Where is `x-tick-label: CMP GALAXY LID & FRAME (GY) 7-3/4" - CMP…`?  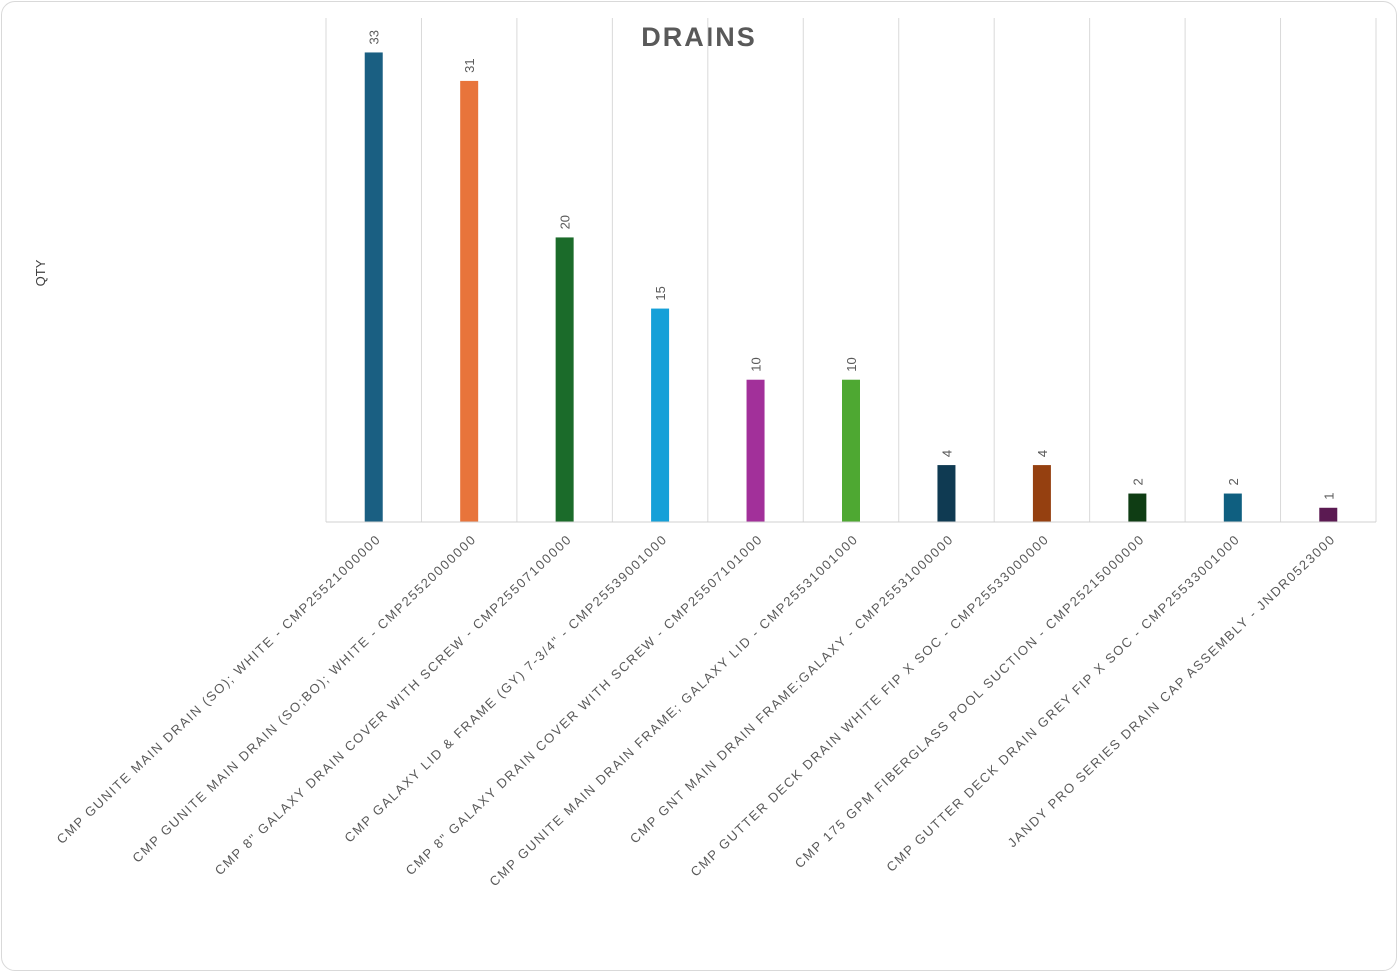
x-tick-label: CMP GALAXY LID & FRAME (GY) 7-3/4" - CMP… is located at coordinates (505, 688).